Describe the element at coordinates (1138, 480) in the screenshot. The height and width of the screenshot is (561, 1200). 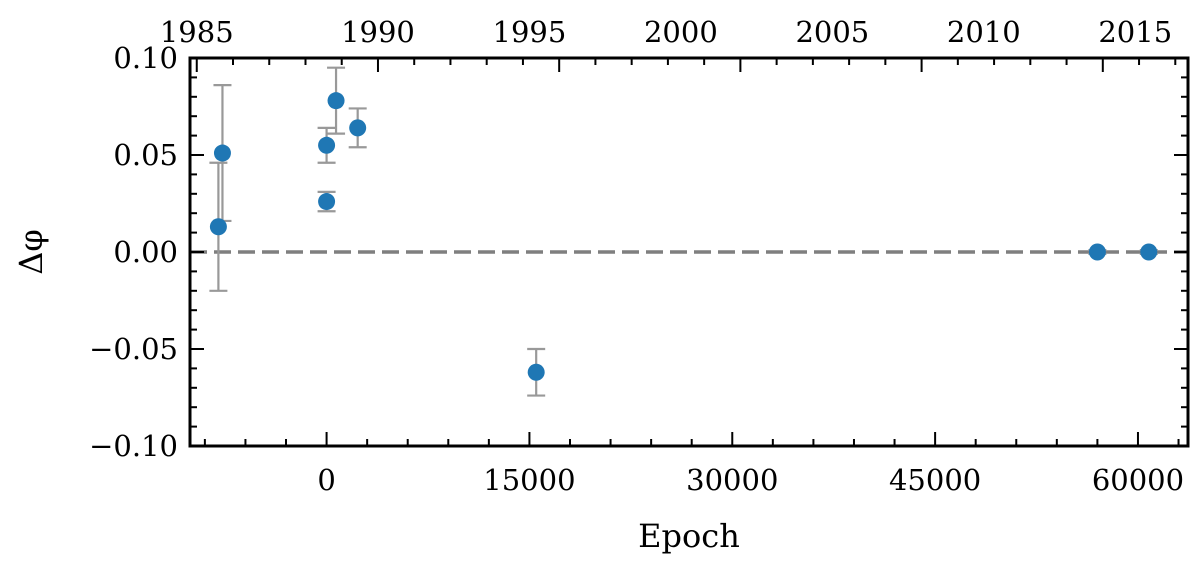
I see `x-tick-label: 60000` at that location.